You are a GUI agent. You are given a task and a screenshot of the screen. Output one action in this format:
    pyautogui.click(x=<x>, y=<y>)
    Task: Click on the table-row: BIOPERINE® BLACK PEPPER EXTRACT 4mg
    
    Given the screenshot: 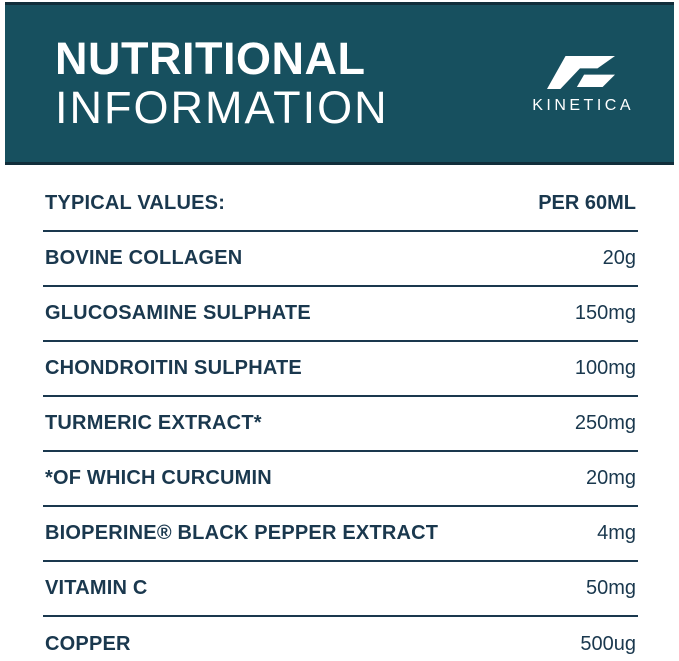 What is the action you would take?
    pyautogui.click(x=340, y=534)
    